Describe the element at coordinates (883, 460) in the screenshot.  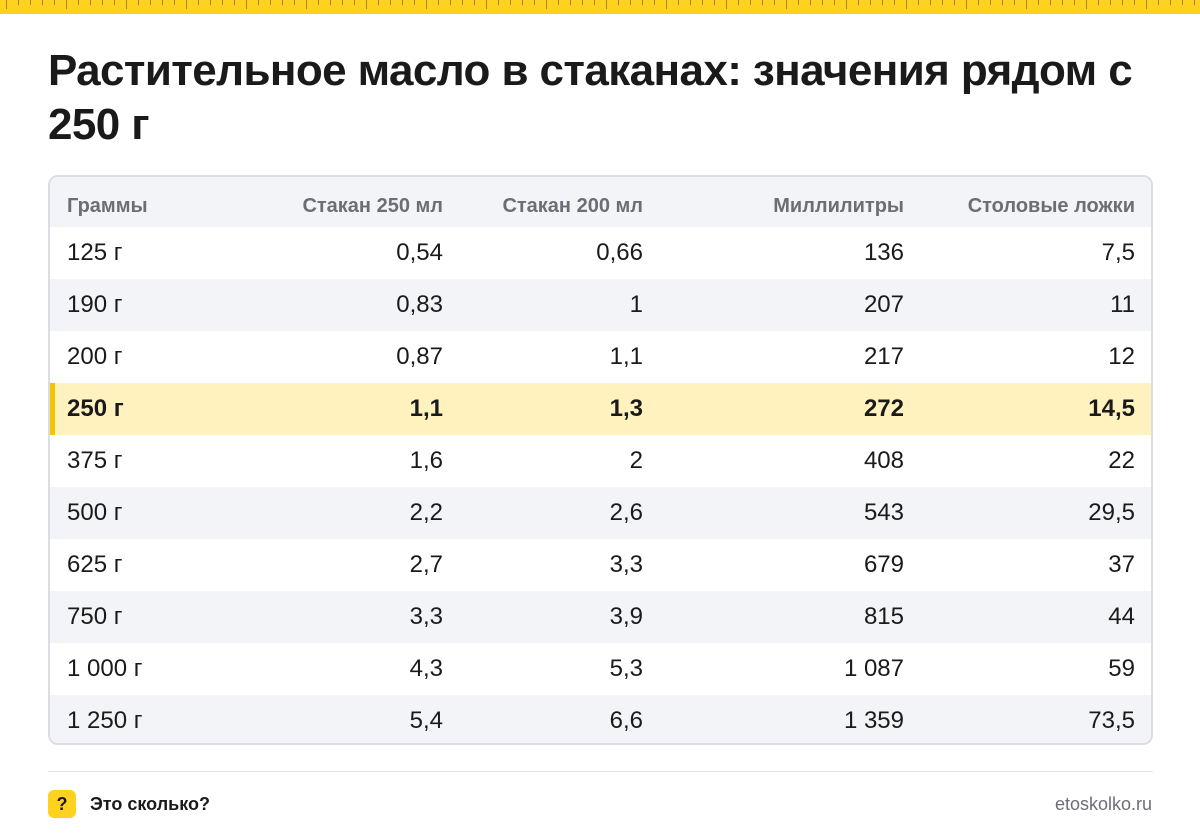
I see `cell-milliliters: 408` at that location.